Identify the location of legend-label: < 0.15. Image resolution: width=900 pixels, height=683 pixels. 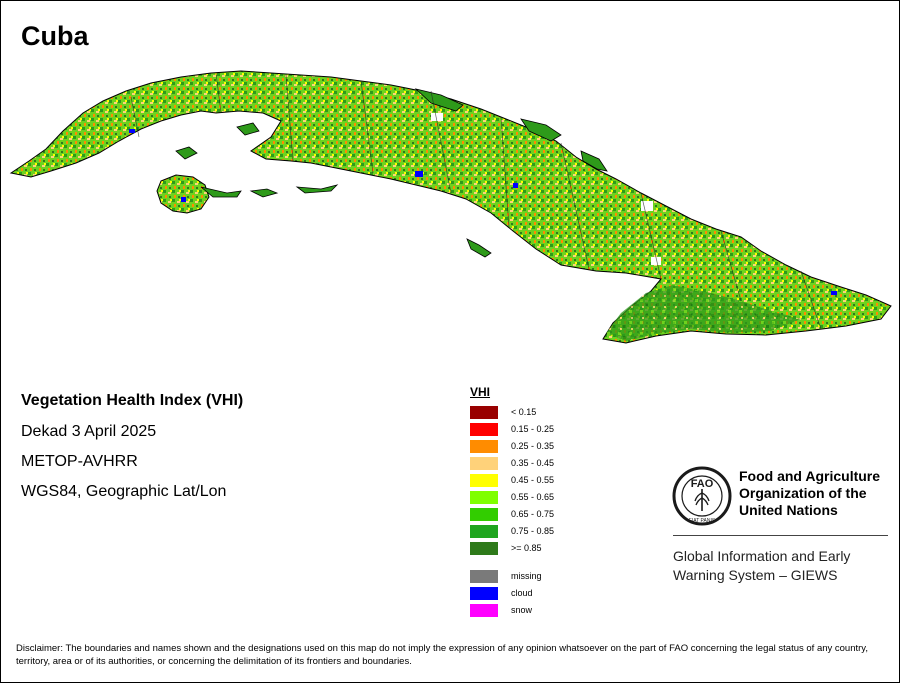
(524, 412).